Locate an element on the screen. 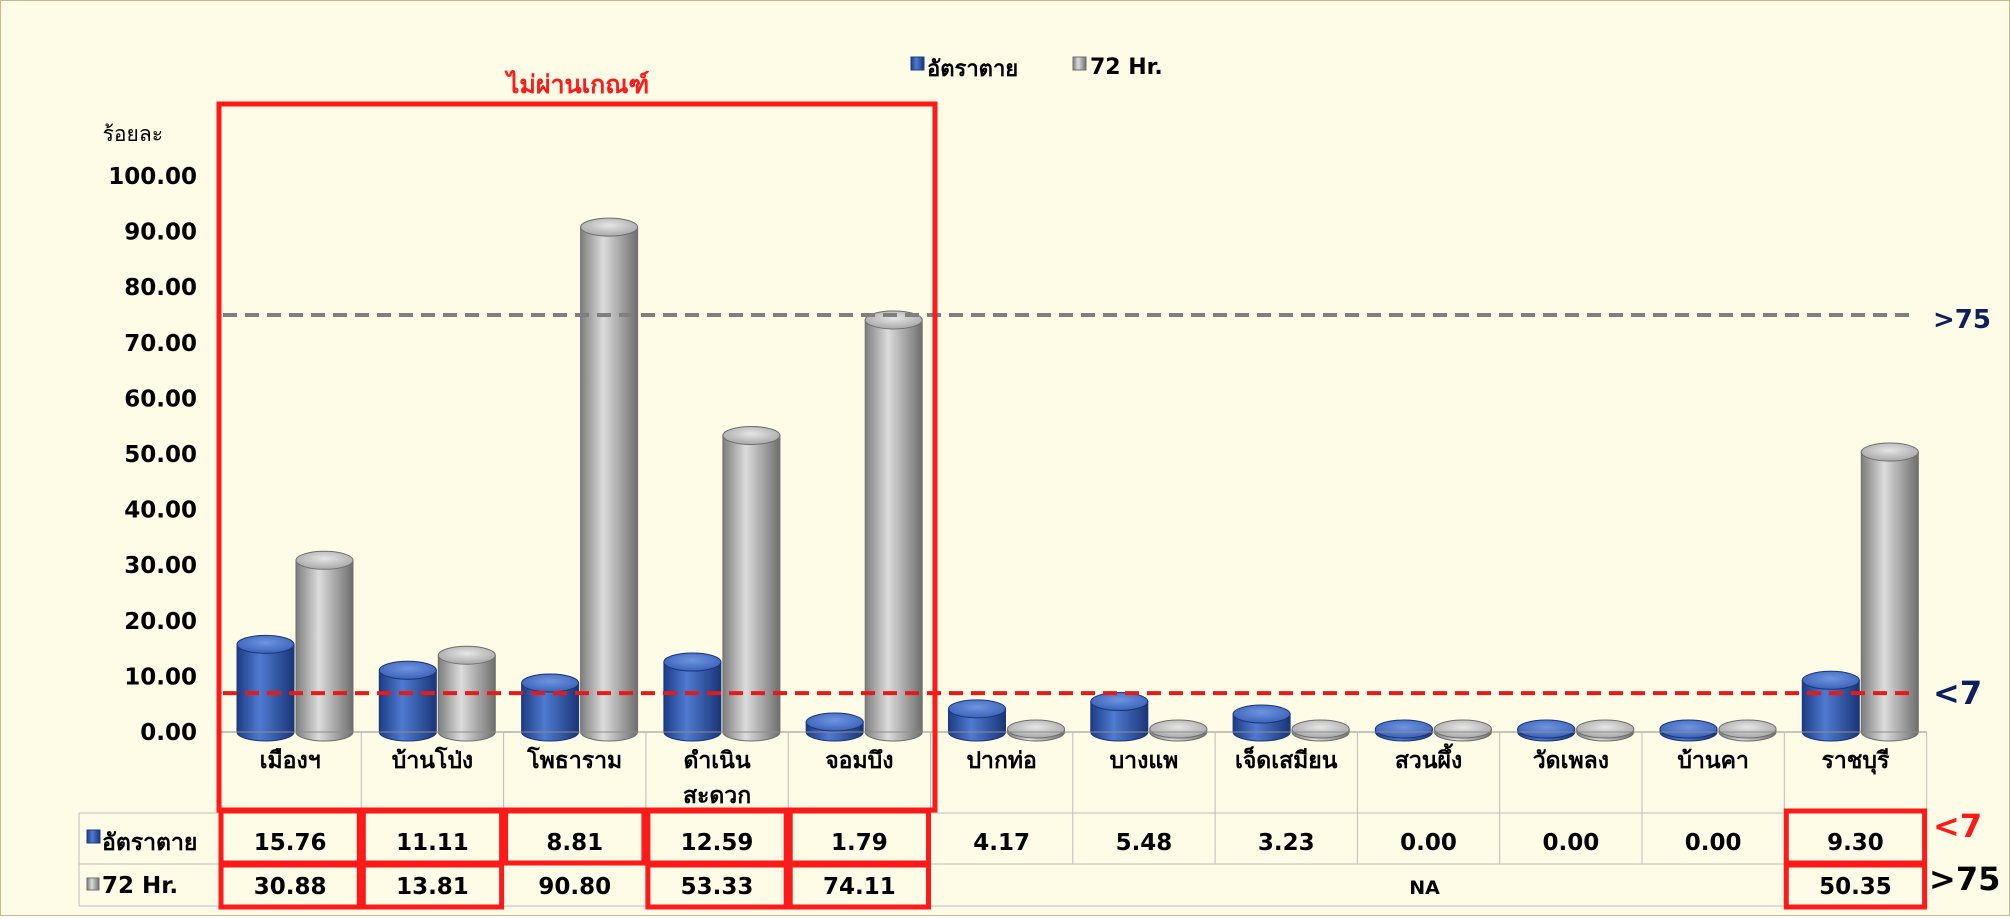  y-axis-label: ร้อยละ is located at coordinates (133, 134).